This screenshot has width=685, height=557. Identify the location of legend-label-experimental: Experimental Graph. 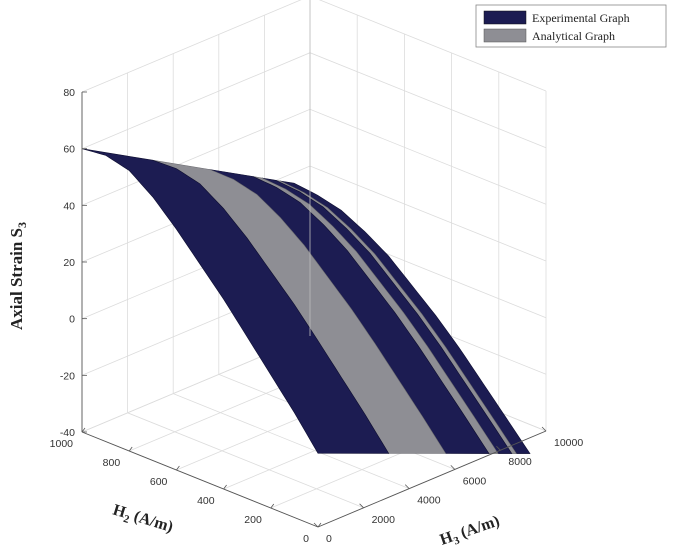
(581, 18).